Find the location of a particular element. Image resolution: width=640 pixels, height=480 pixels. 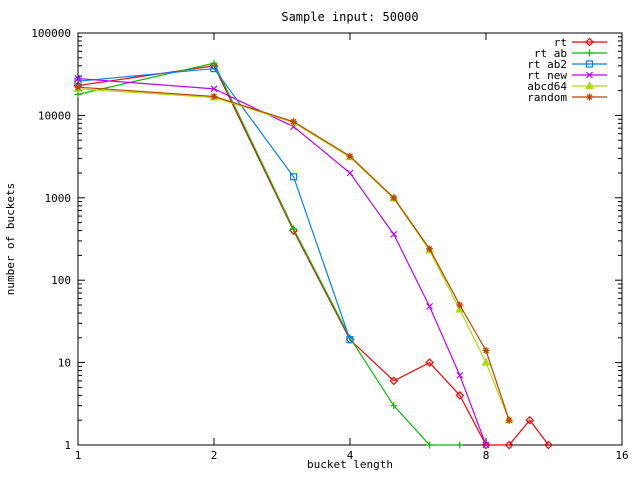

chart-title: Sample input: 50000 is located at coordinates (349, 17).